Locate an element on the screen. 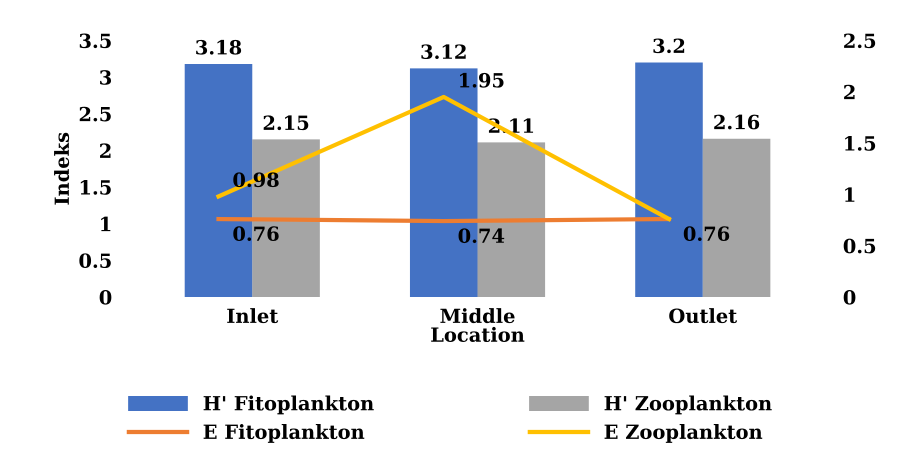 The width and height of the screenshot is (901, 450). y2-tick-label: 2.5 is located at coordinates (860, 40).